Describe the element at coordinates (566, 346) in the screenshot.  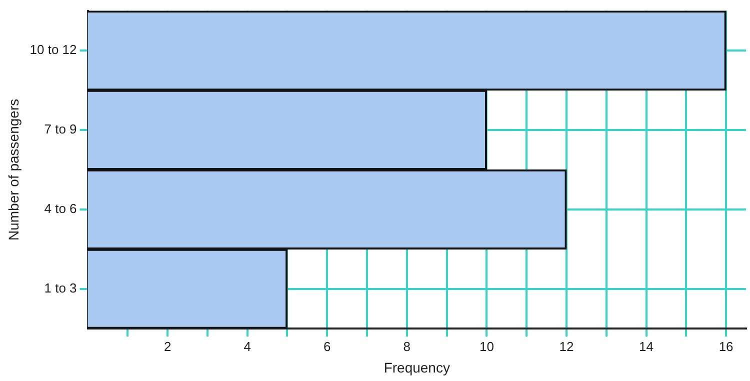
I see `x-tick-label: 12` at that location.